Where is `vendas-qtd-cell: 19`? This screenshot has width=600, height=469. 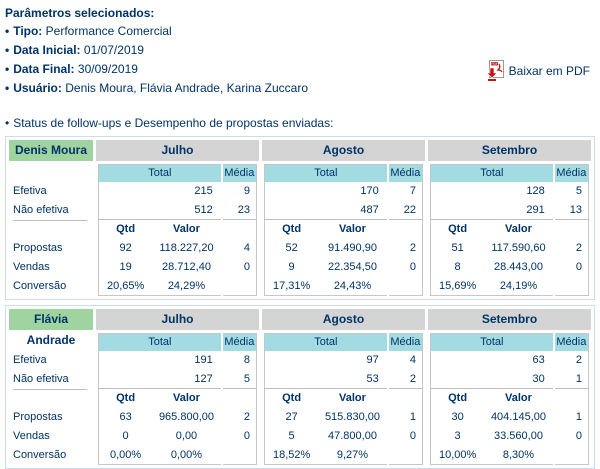
vendas-qtd-cell: 19 is located at coordinates (125, 267).